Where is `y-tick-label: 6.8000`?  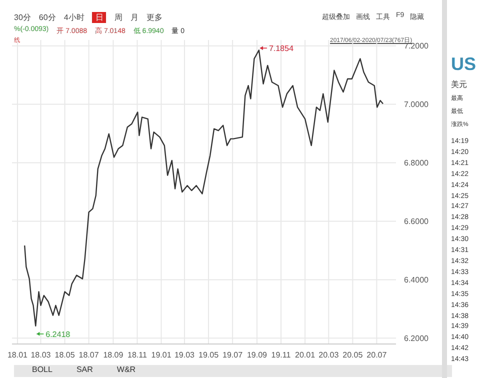 y-tick-label: 6.8000 is located at coordinates (417, 163).